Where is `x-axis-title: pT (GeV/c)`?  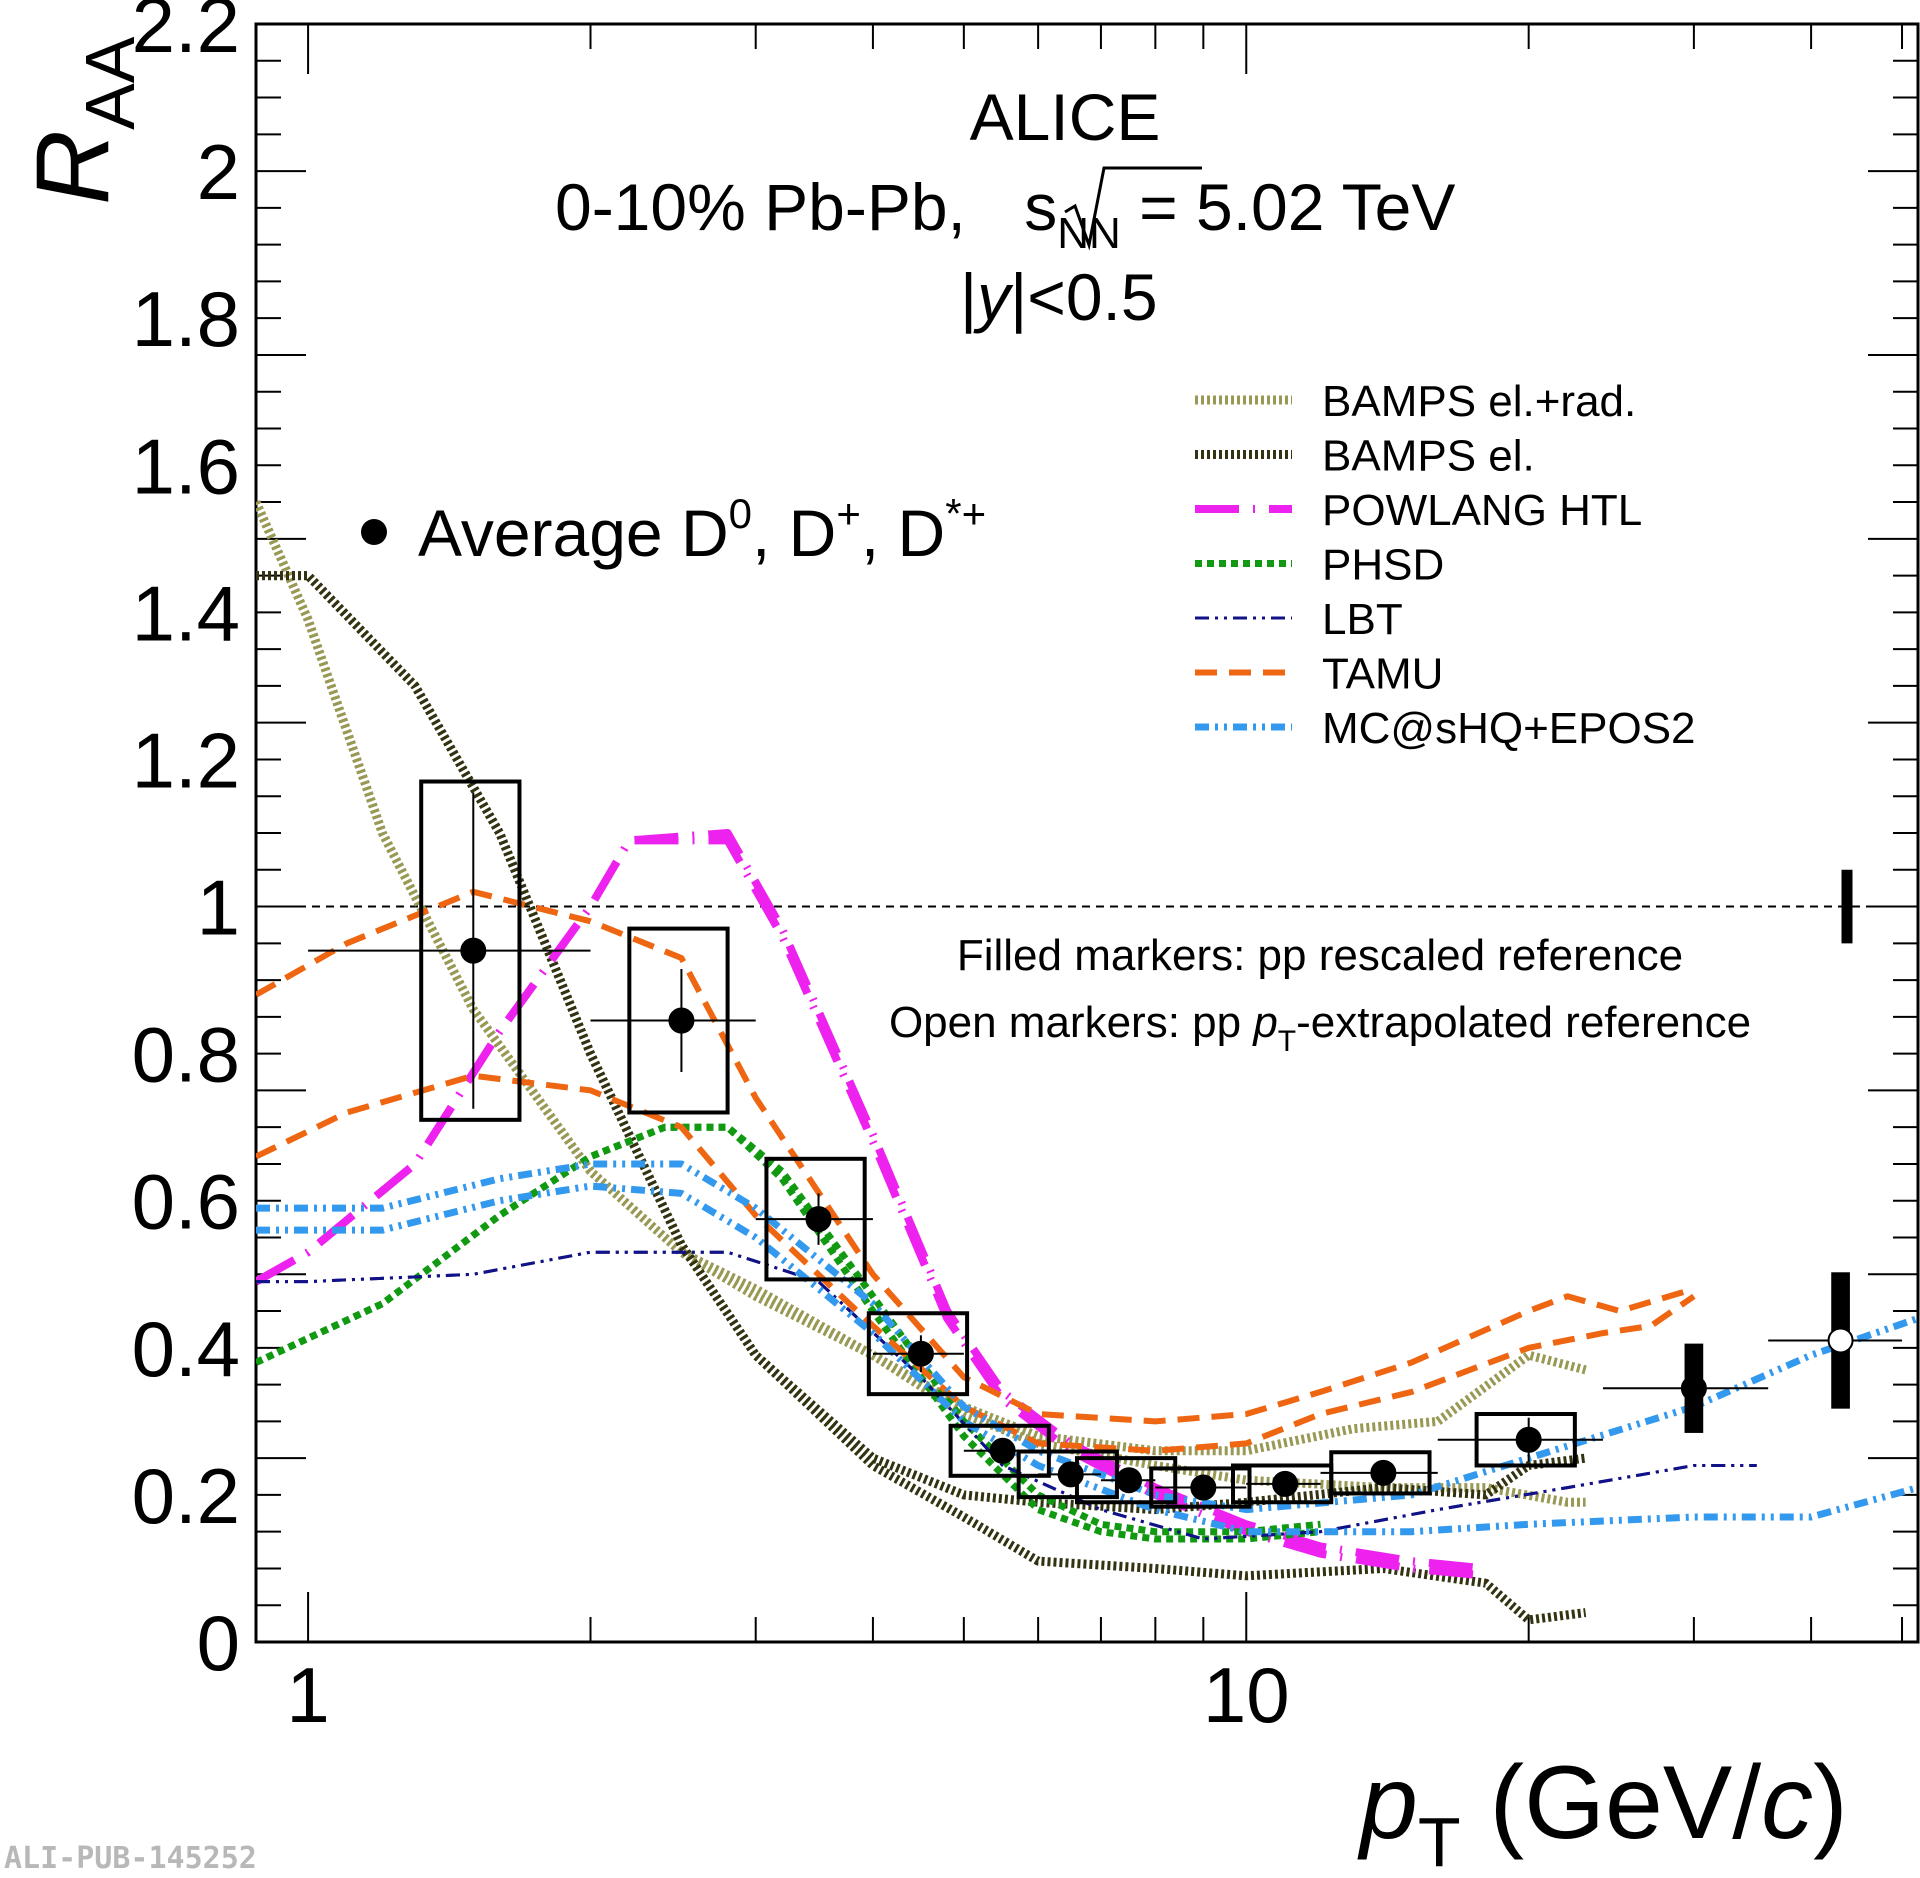
x-axis-title: pT (GeV/c) is located at coordinates (1602, 1811).